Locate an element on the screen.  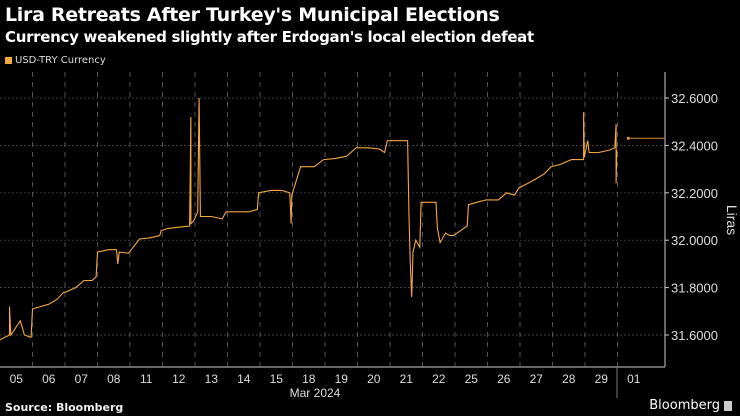
x-tick-label: 29 is located at coordinates (602, 379).